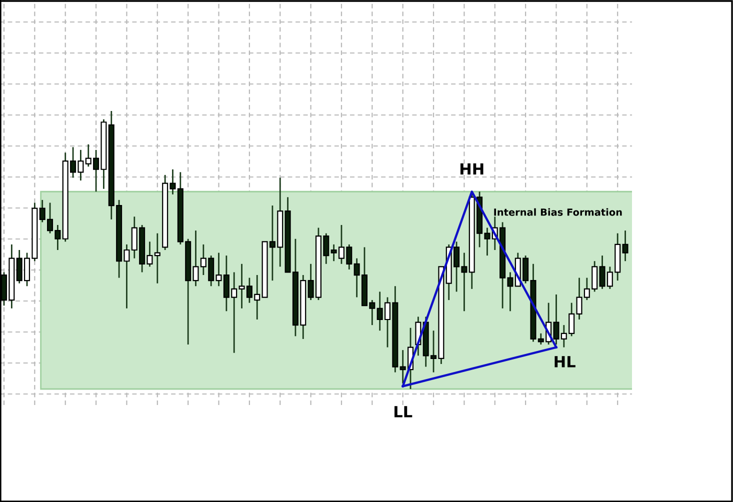  What do you see at coordinates (472, 169) in the screenshot?
I see `annotation: HH` at bounding box center [472, 169].